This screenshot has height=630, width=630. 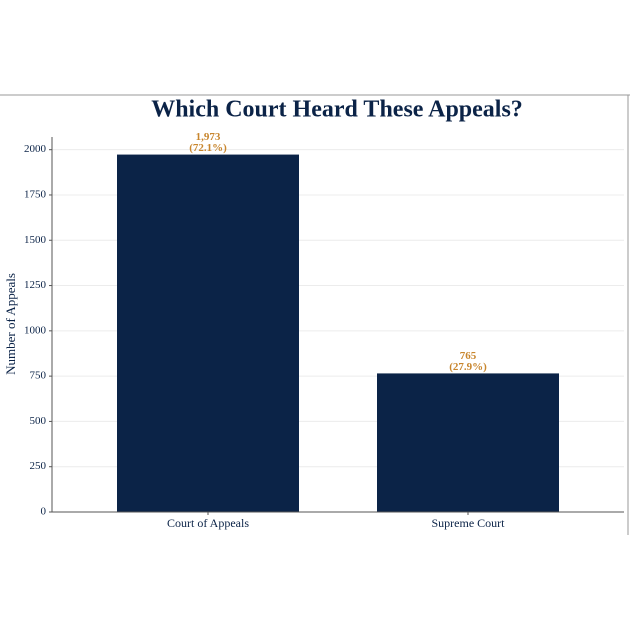 I want to click on y-tick-label: 250, so click(x=38, y=466).